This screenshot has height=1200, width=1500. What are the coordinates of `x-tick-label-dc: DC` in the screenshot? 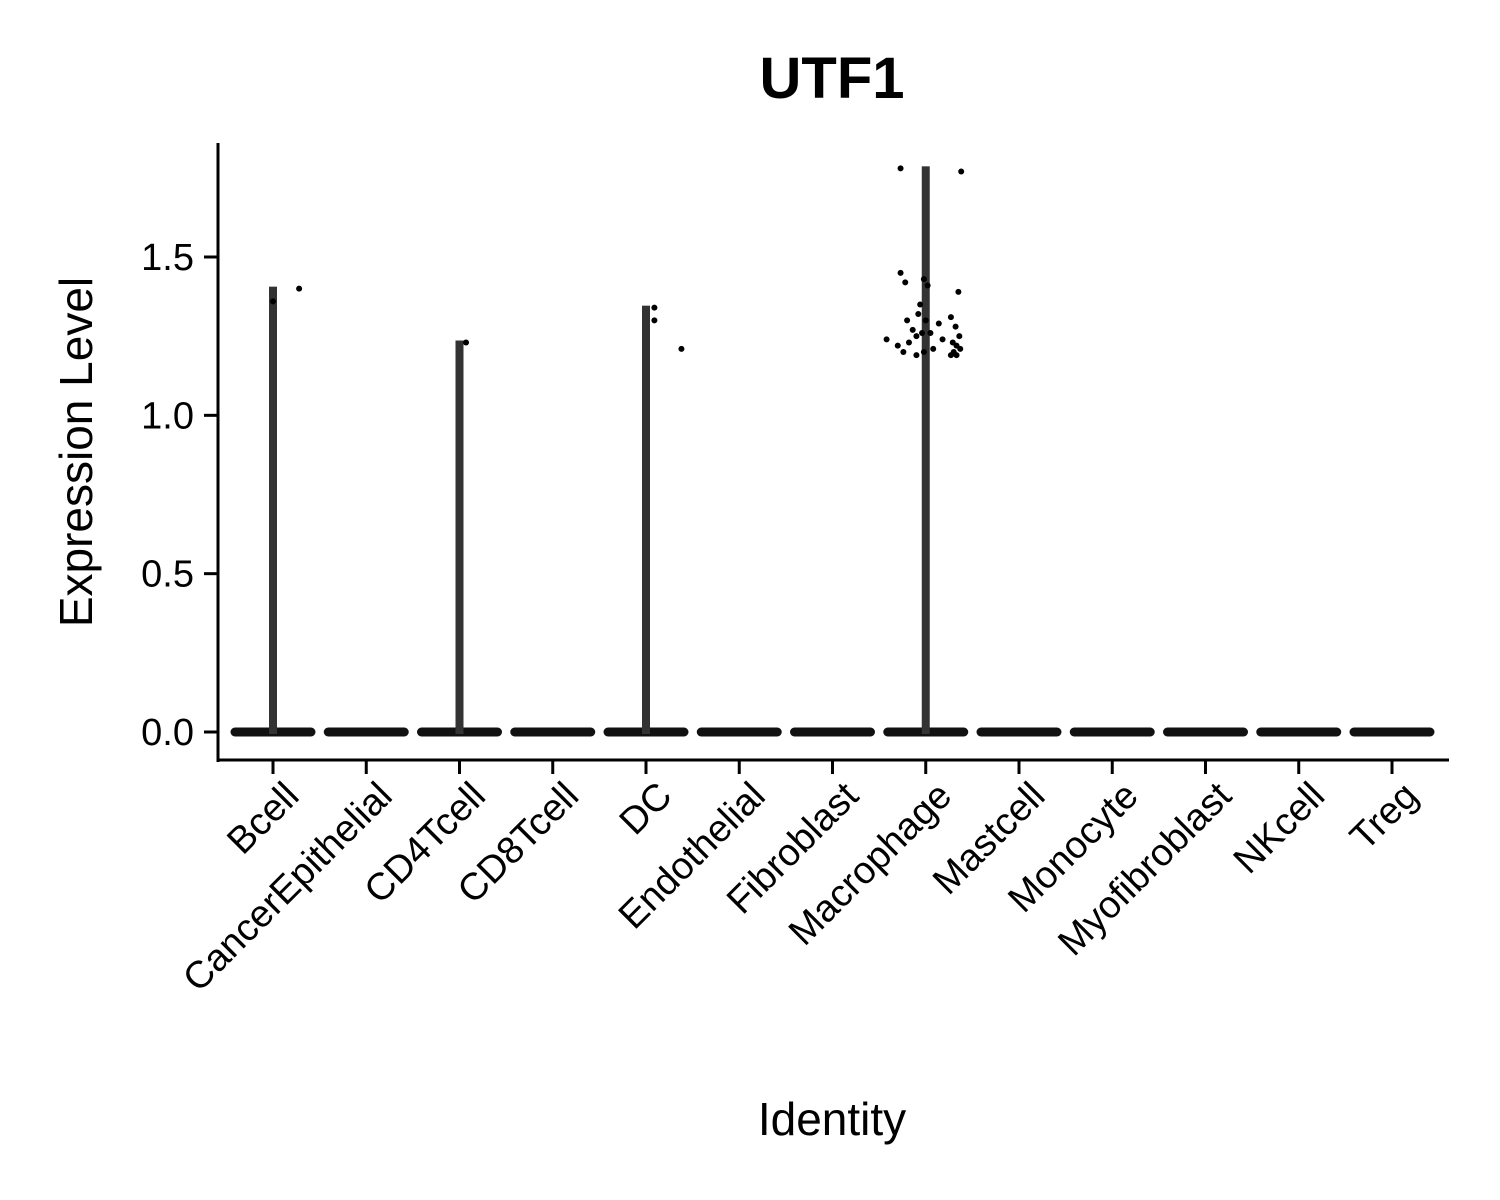 It's located at (646, 809).